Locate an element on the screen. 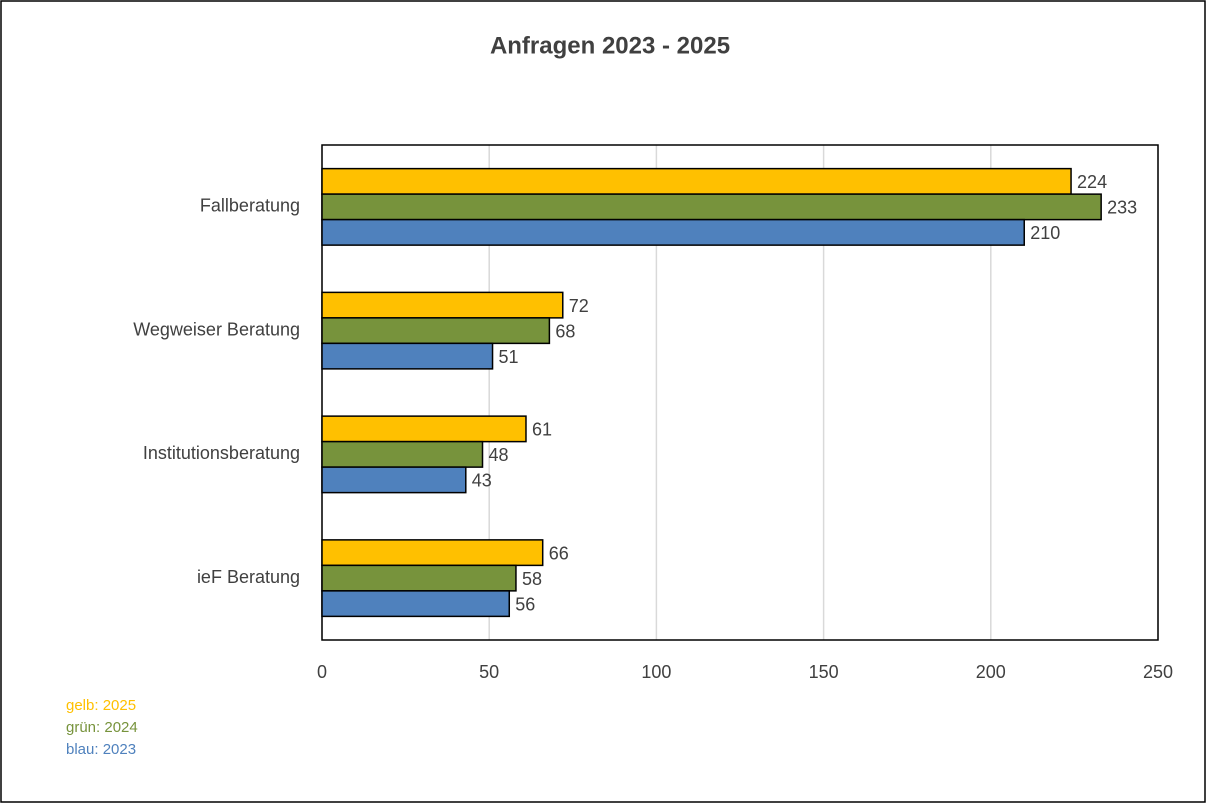  x-tick-label: 100 is located at coordinates (656, 672).